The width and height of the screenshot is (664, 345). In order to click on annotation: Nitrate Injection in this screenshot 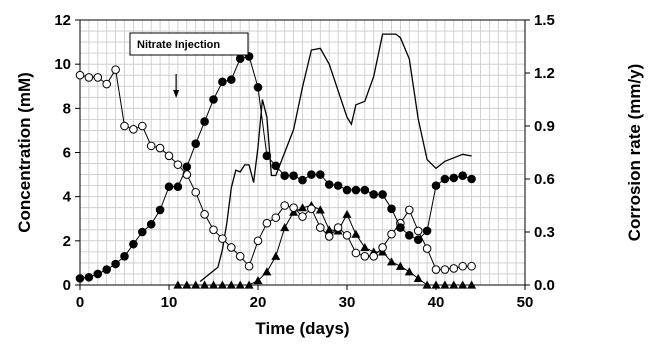, I will do `click(189, 65)`.